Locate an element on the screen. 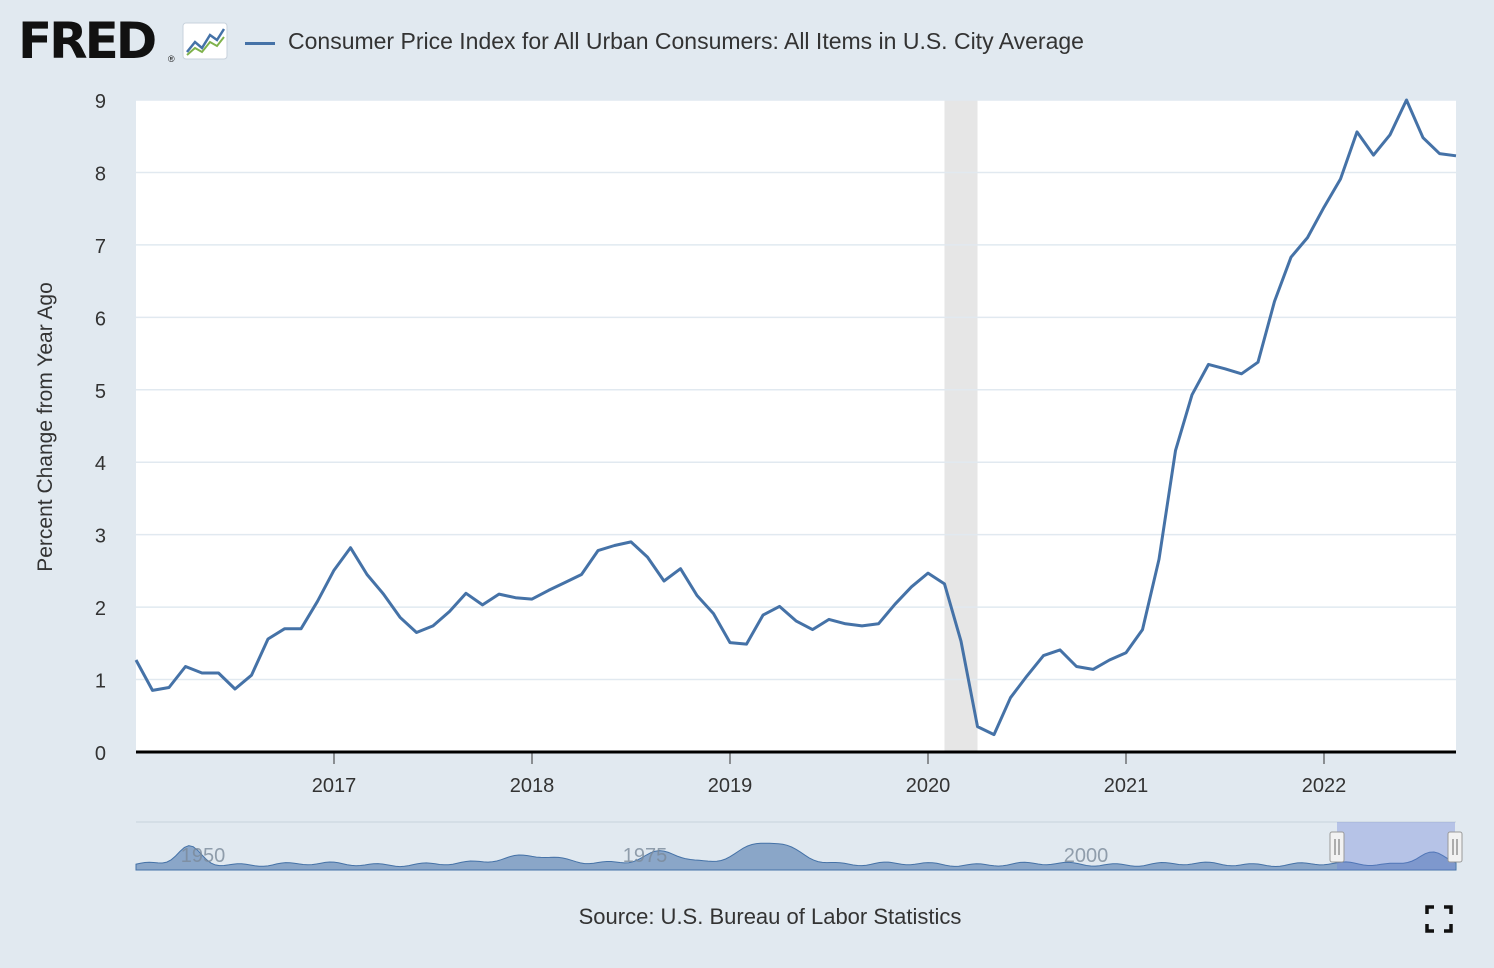 The image size is (1494, 968). y-axis-label: Percent Change from Year Ago is located at coordinates (45, 427).